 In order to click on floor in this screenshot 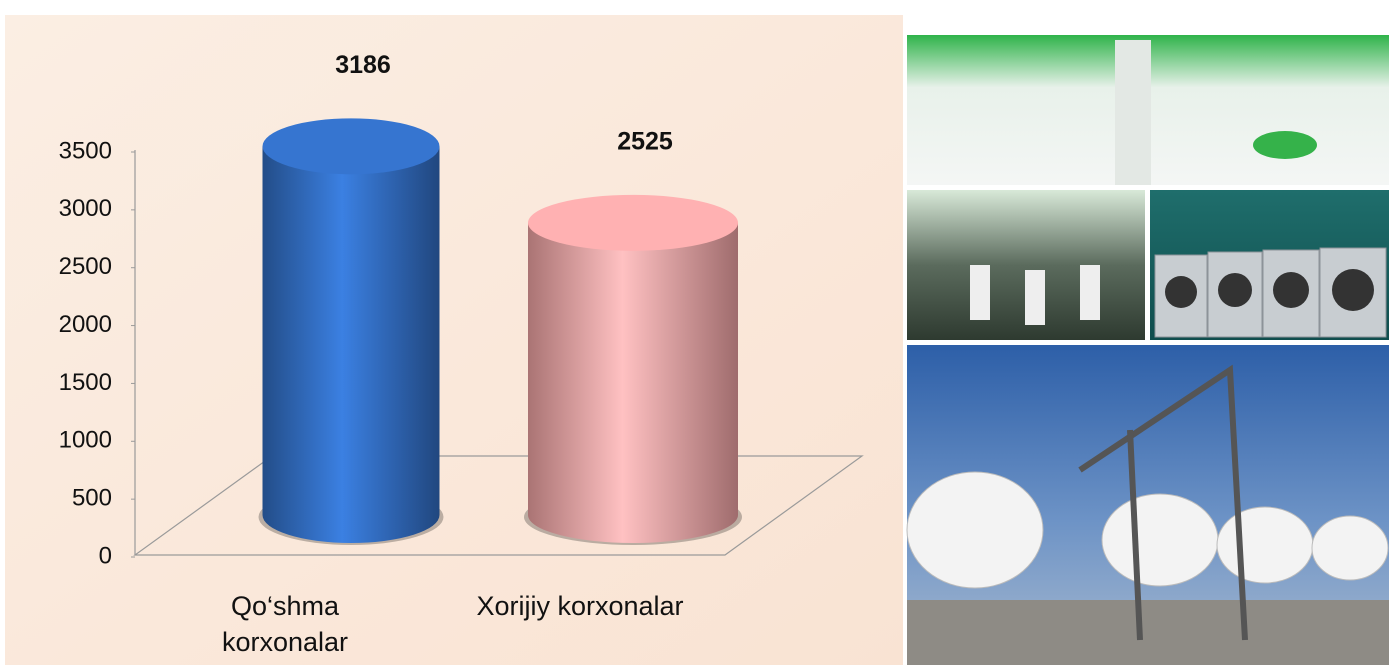, I will do `click(498, 505)`.